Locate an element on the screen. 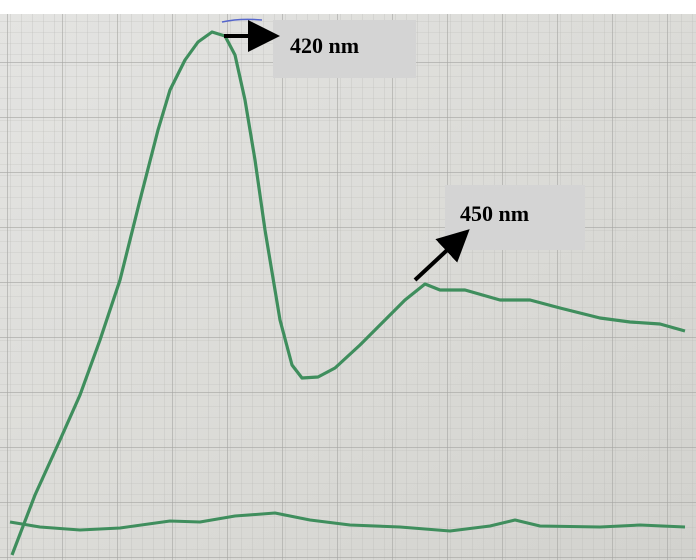 This screenshot has height=560, width=696. label-box is located at coordinates (344, 49).